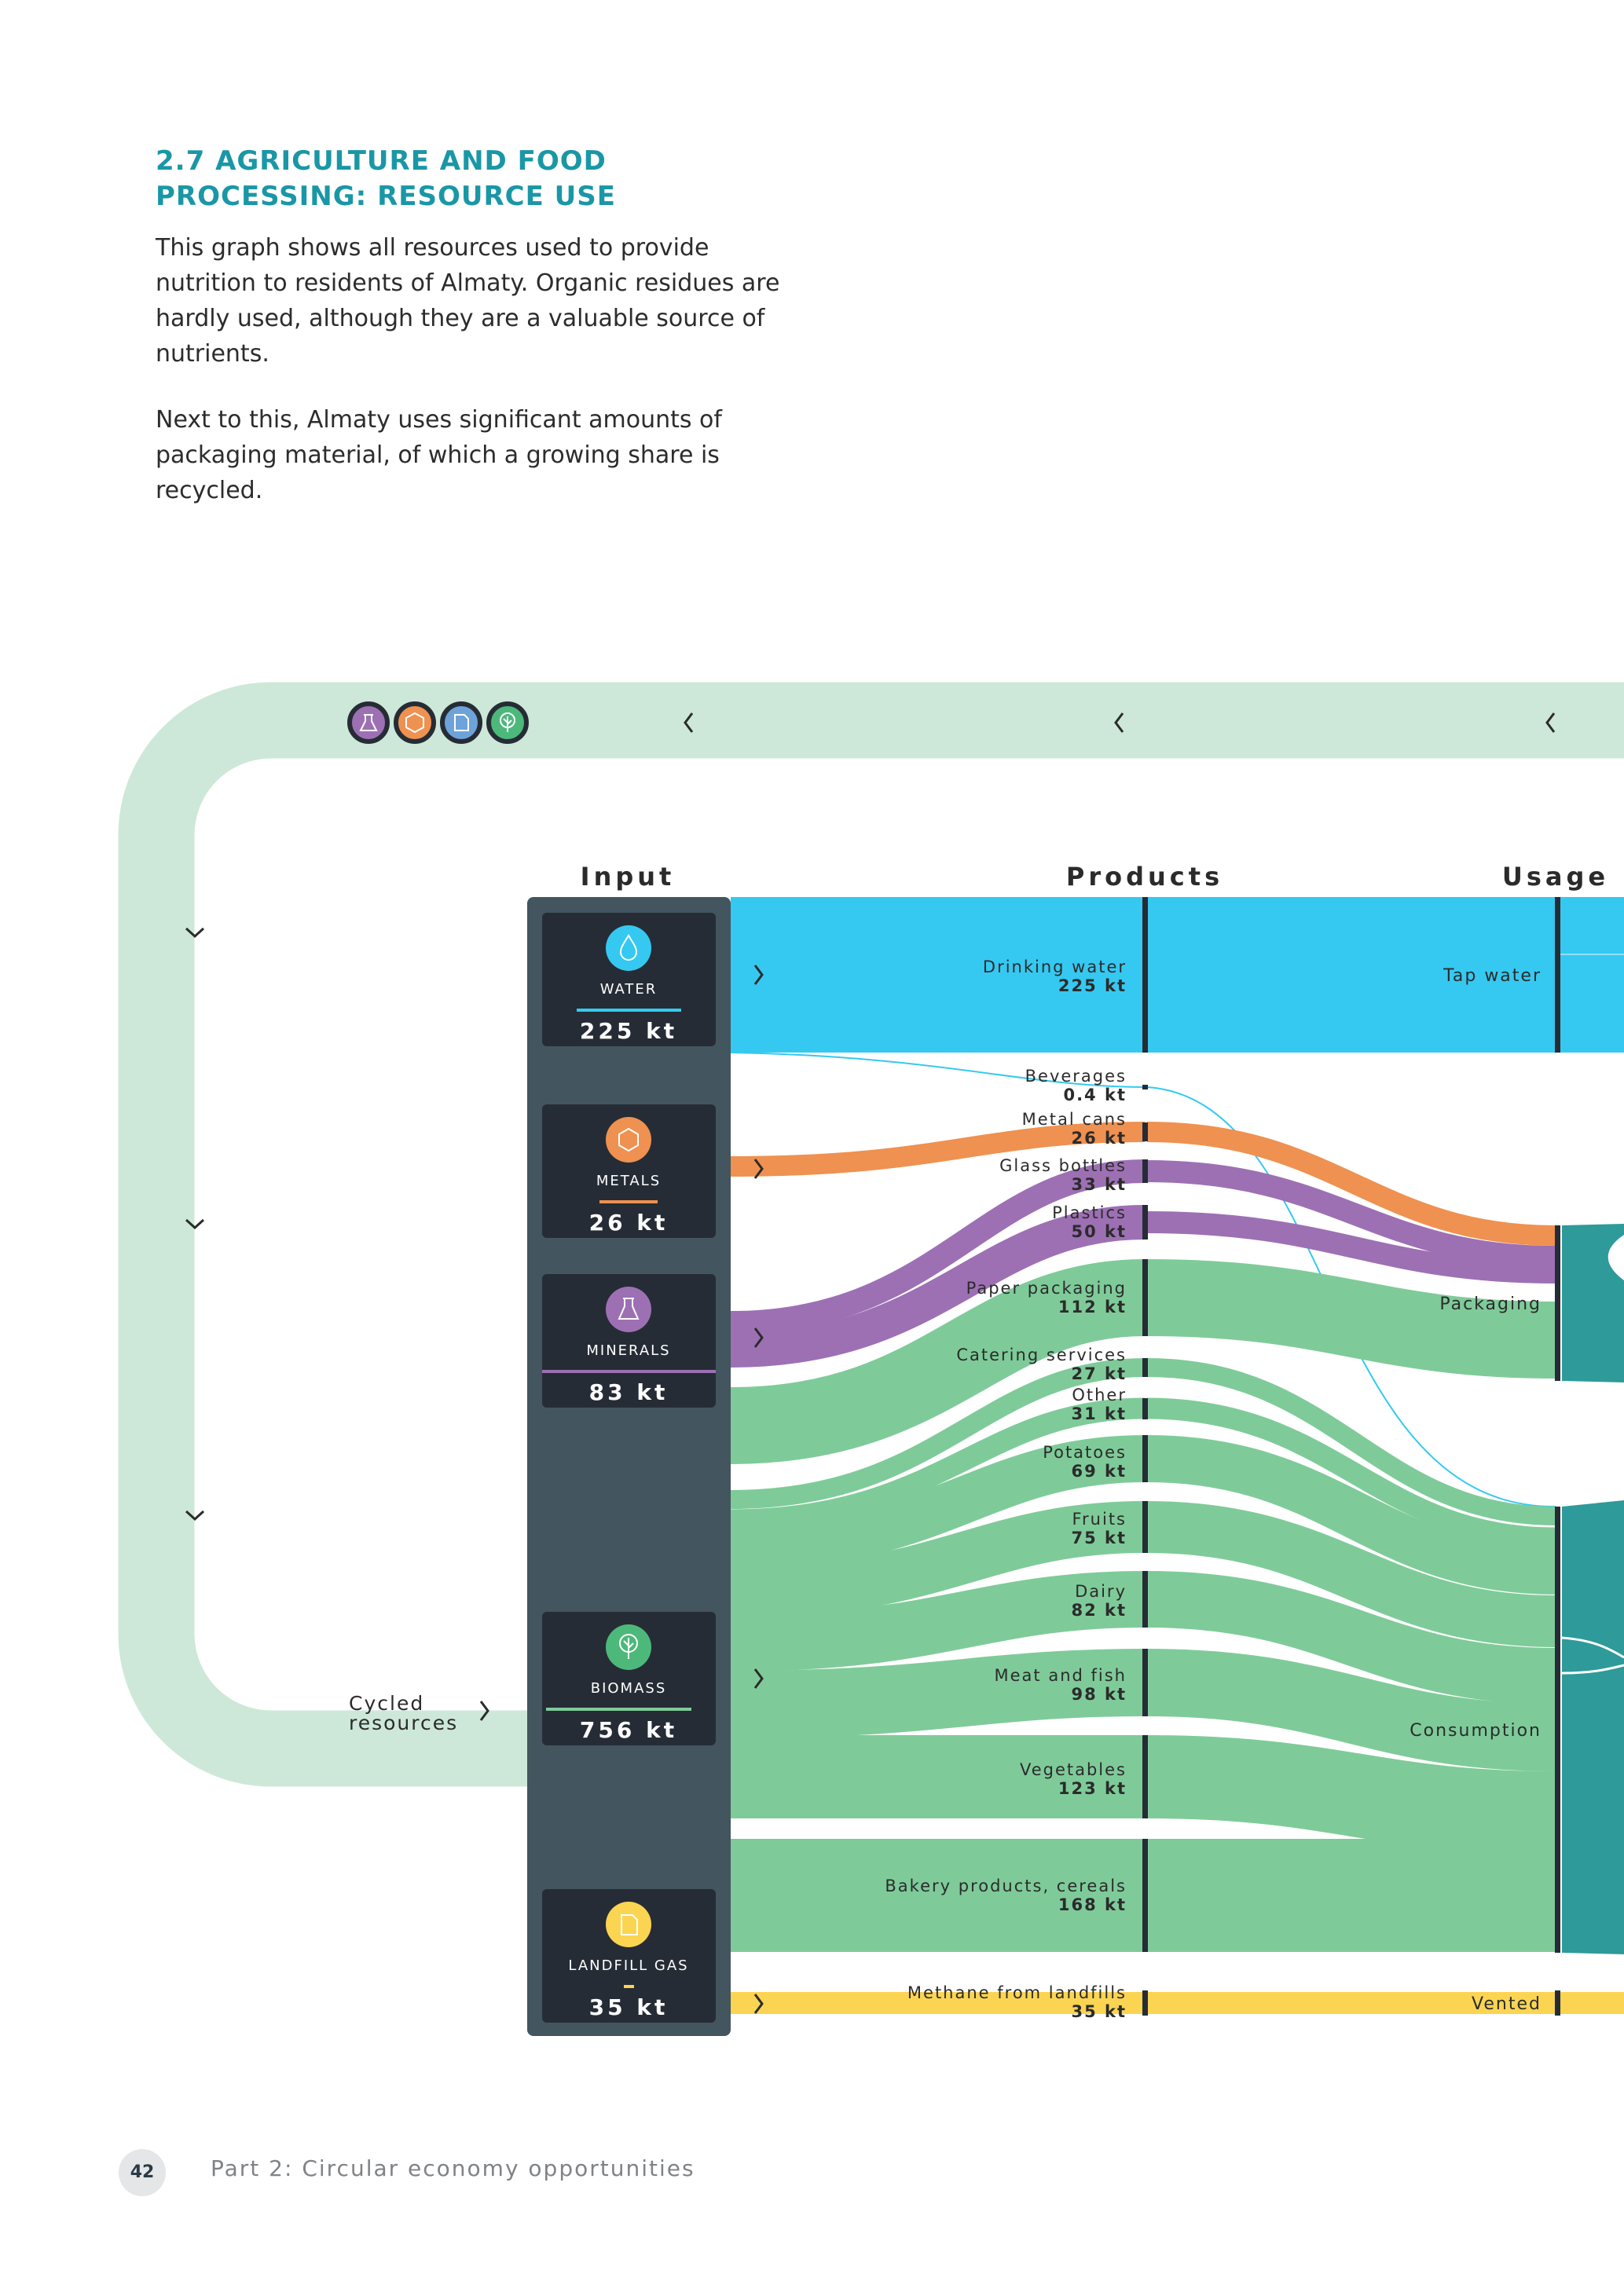 The height and width of the screenshot is (2296, 1624). I want to click on product-value: 98 kt, so click(1099, 1695).